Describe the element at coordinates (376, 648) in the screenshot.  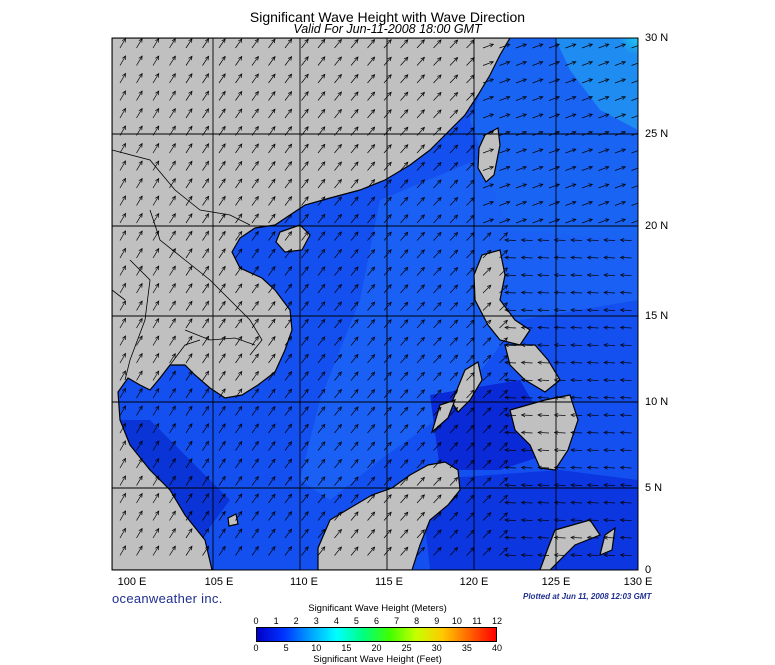
I see `feet-tick: 20` at that location.